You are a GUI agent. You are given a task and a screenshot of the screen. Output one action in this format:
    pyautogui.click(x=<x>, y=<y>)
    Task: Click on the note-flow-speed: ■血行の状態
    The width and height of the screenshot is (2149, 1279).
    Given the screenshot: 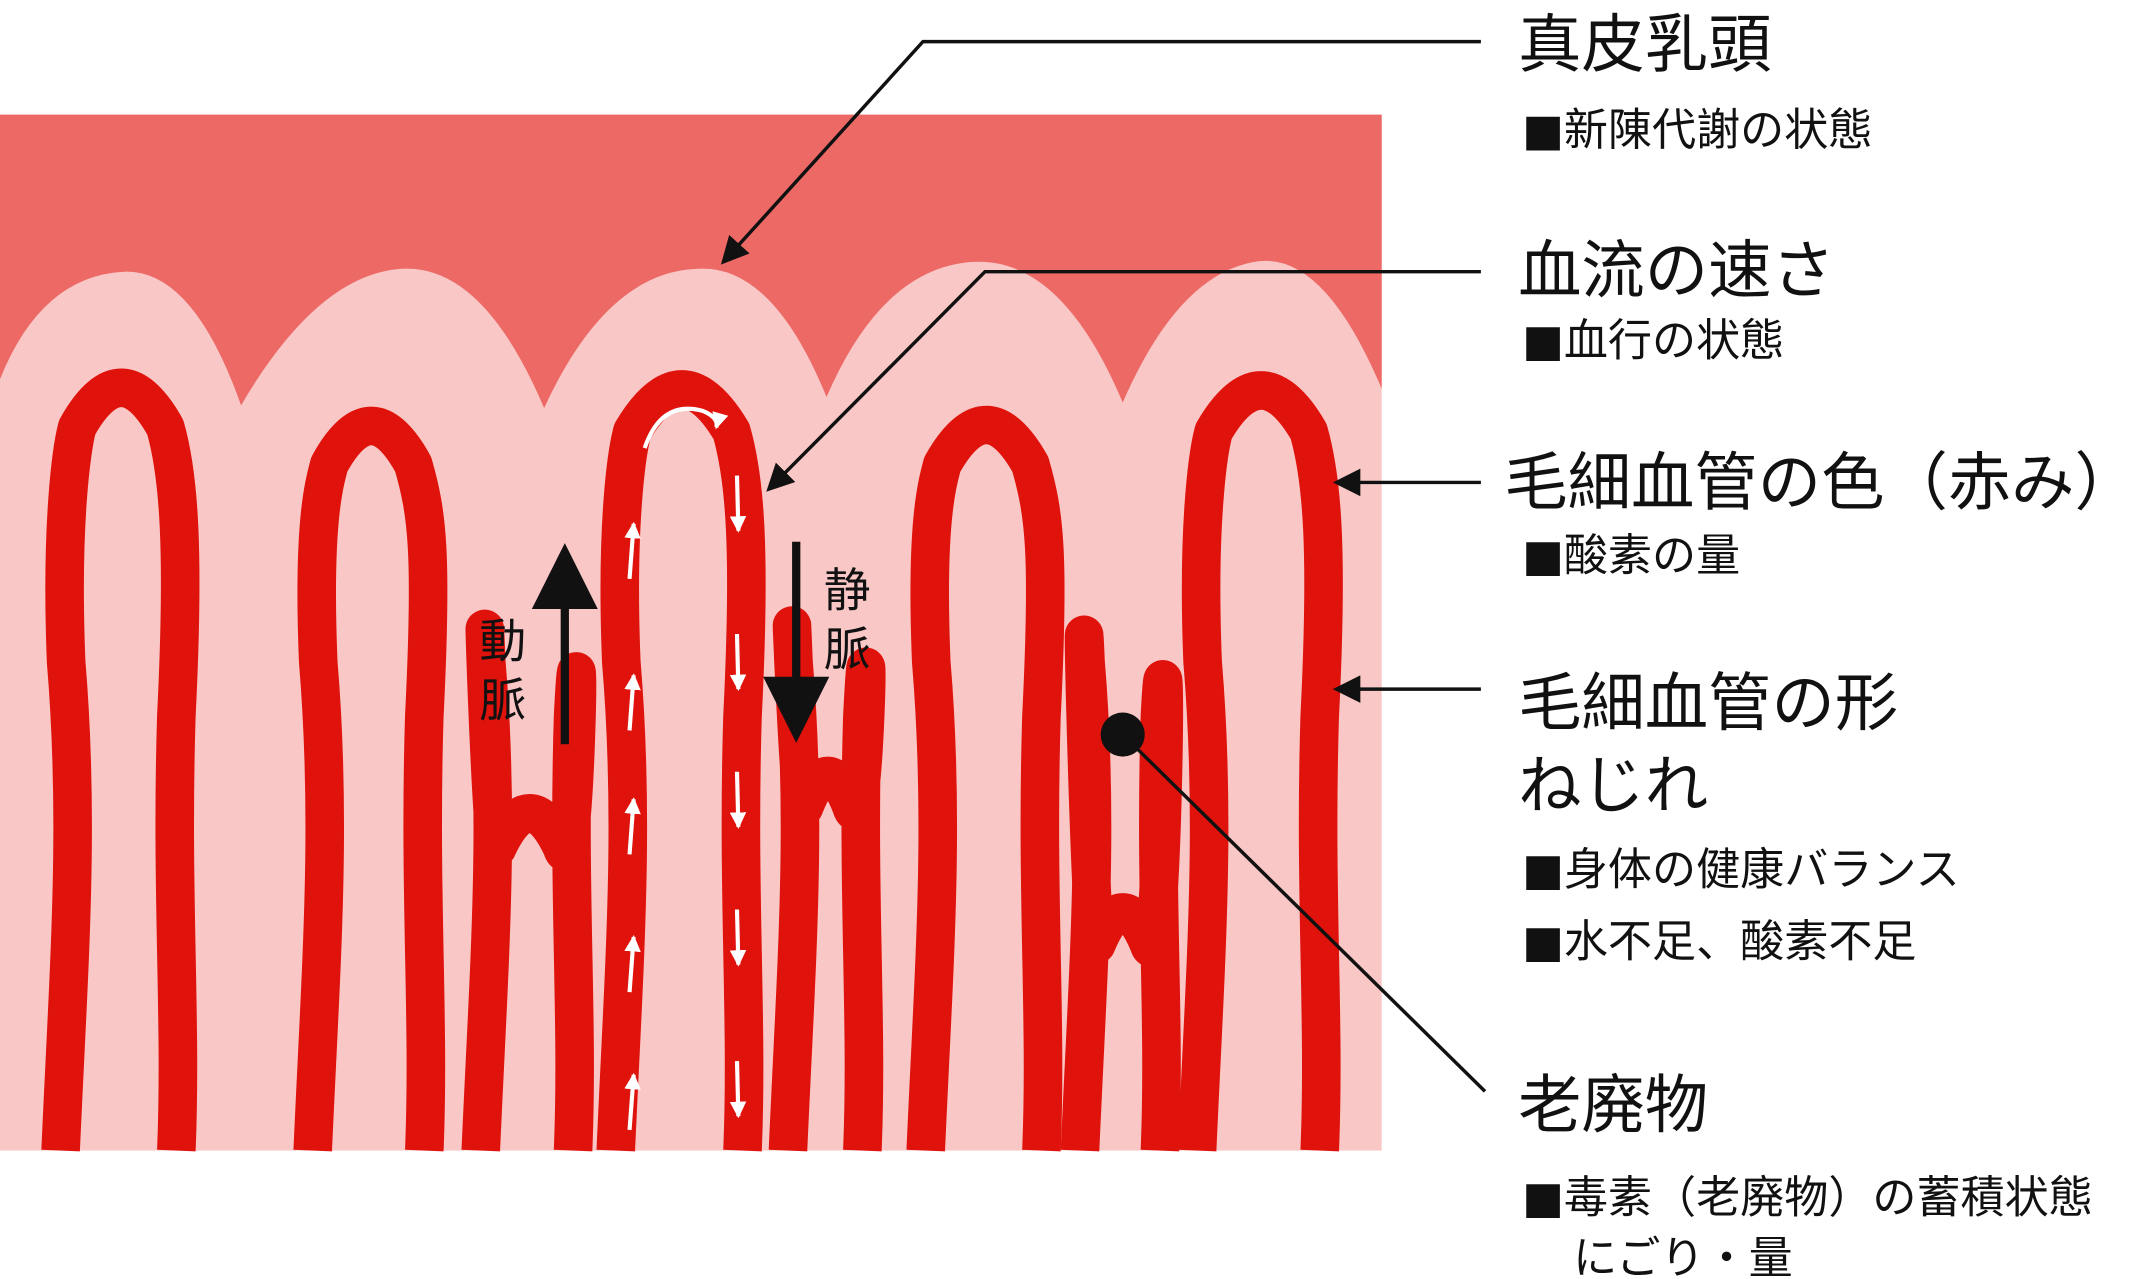 What is the action you would take?
    pyautogui.click(x=1653, y=341)
    